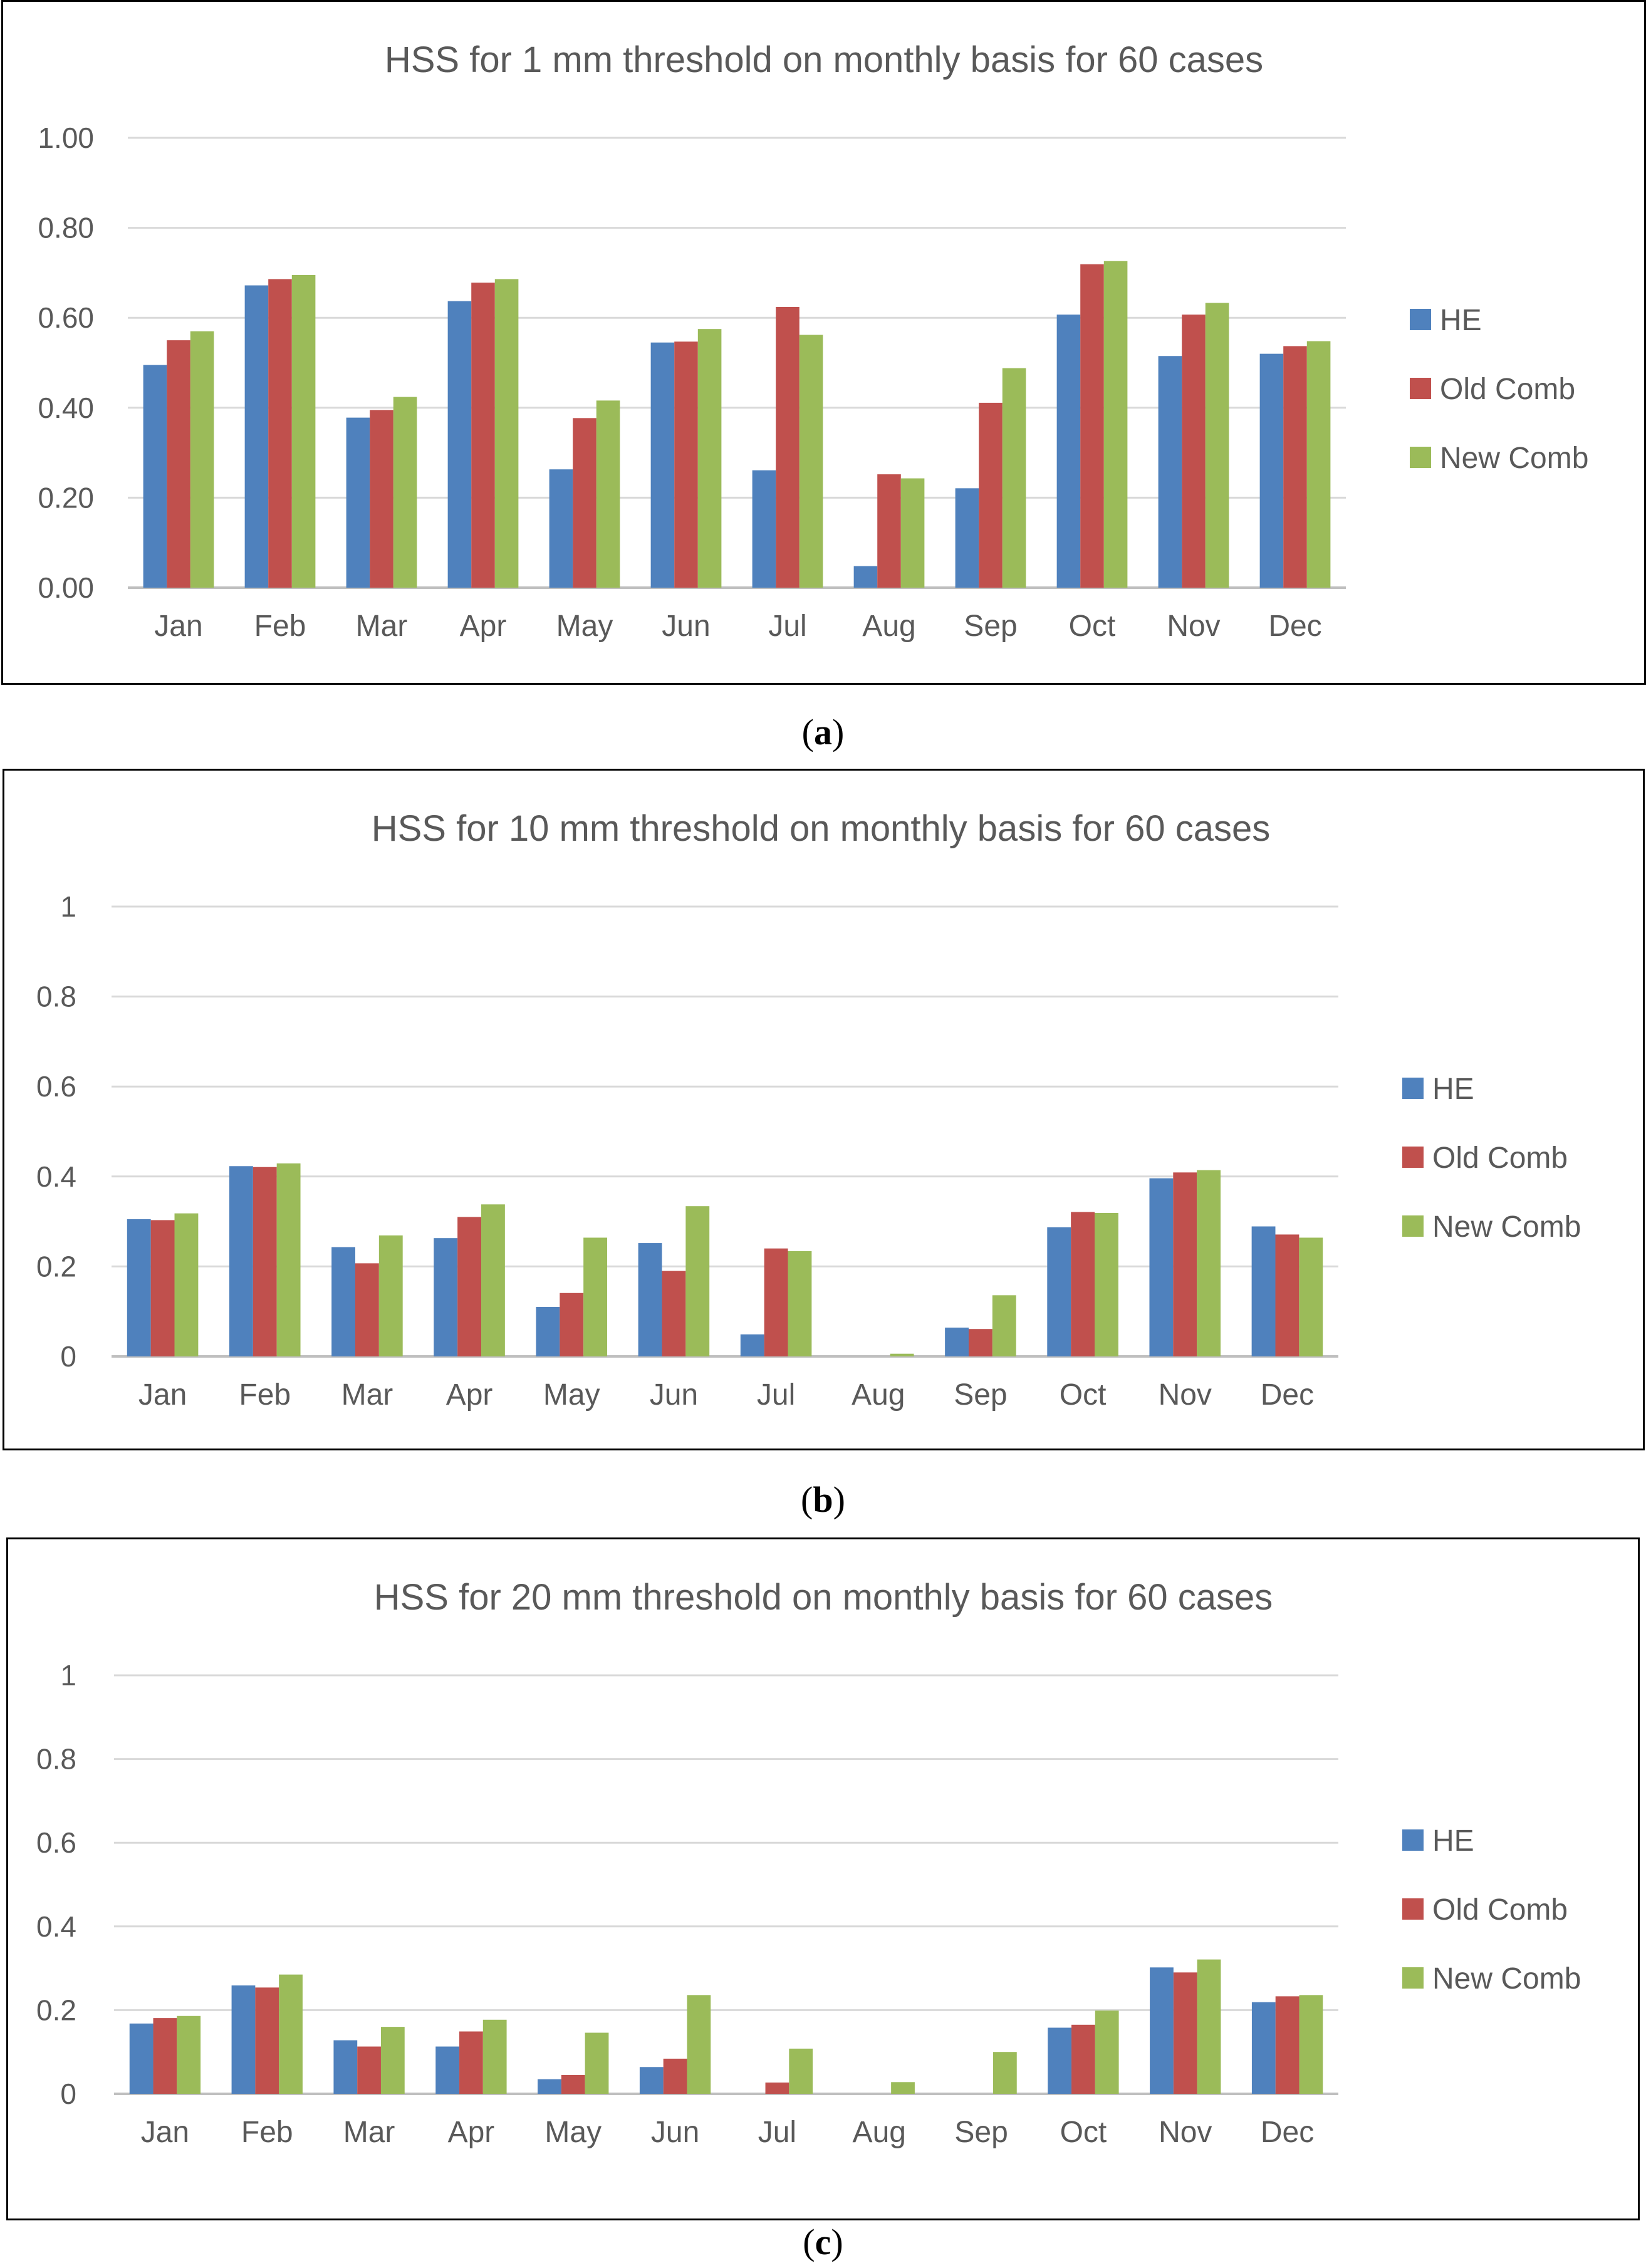 This screenshot has height=2268, width=1646. I want to click on x-tick-label: Nov, so click(1185, 1395).